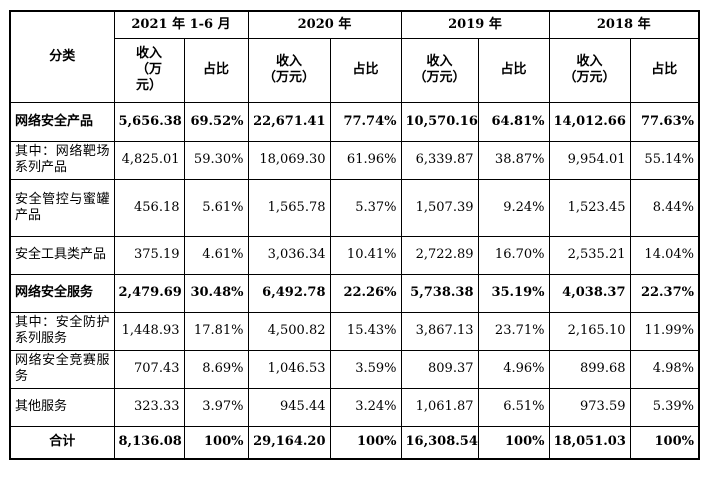  I want to click on share-cell: 38.87%, so click(513, 160).